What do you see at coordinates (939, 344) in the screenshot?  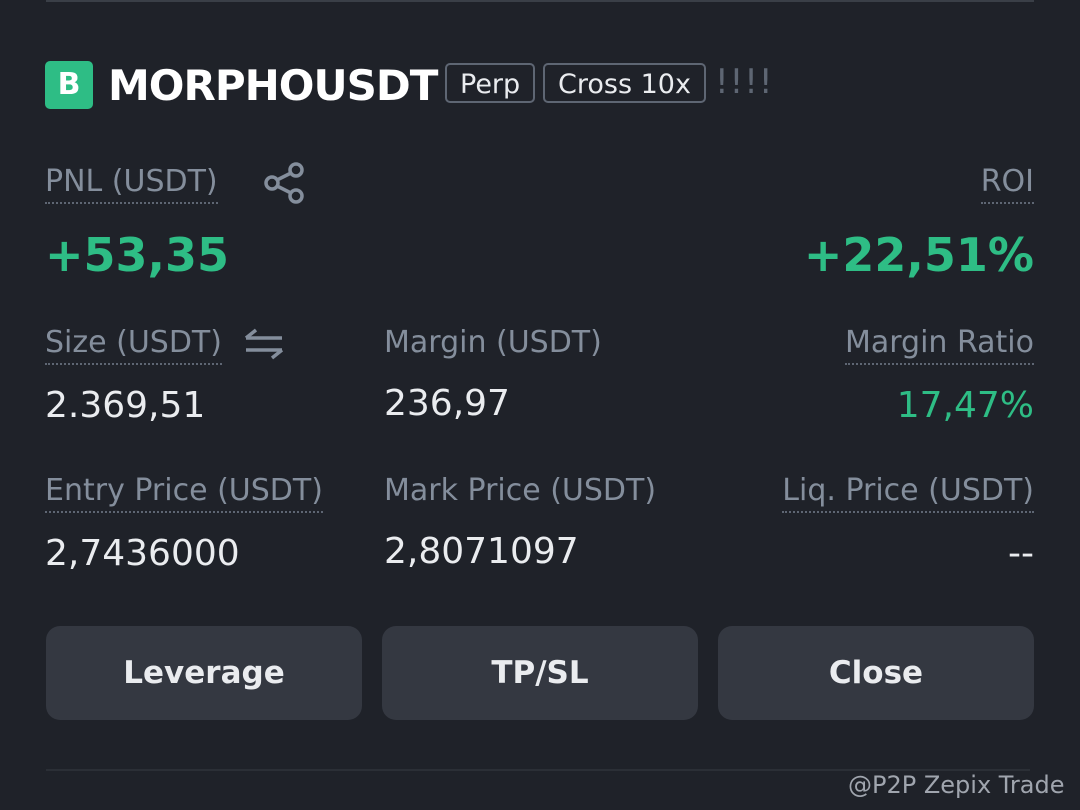 I see `field-label: Margin Ratio` at bounding box center [939, 344].